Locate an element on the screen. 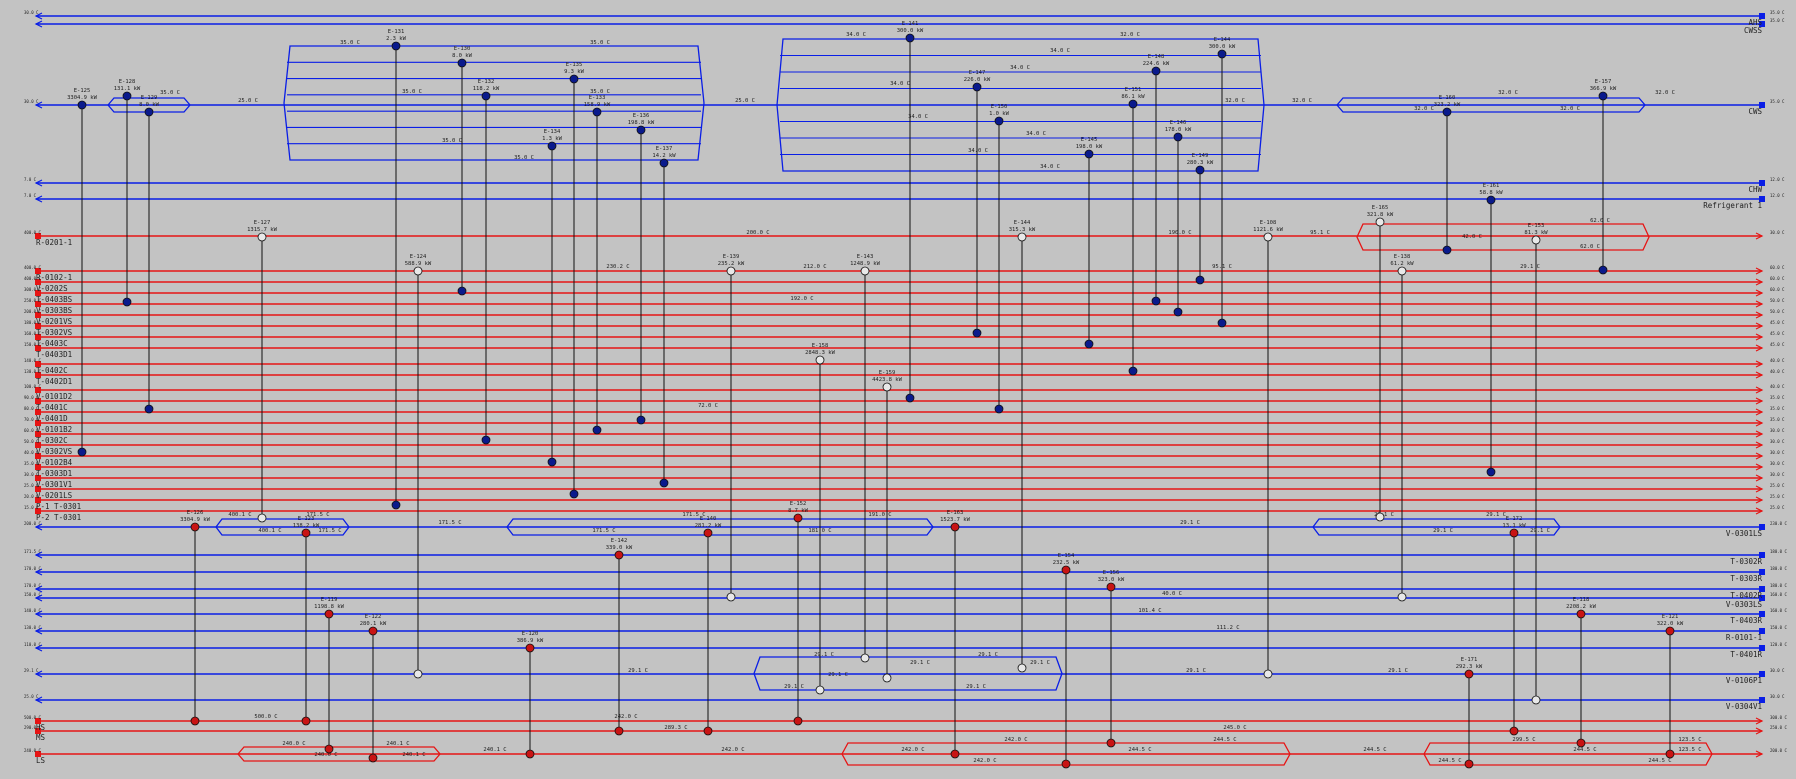 The image size is (1796, 779). exchanger-node-bottom-E-144b is located at coordinates (1022, 668).